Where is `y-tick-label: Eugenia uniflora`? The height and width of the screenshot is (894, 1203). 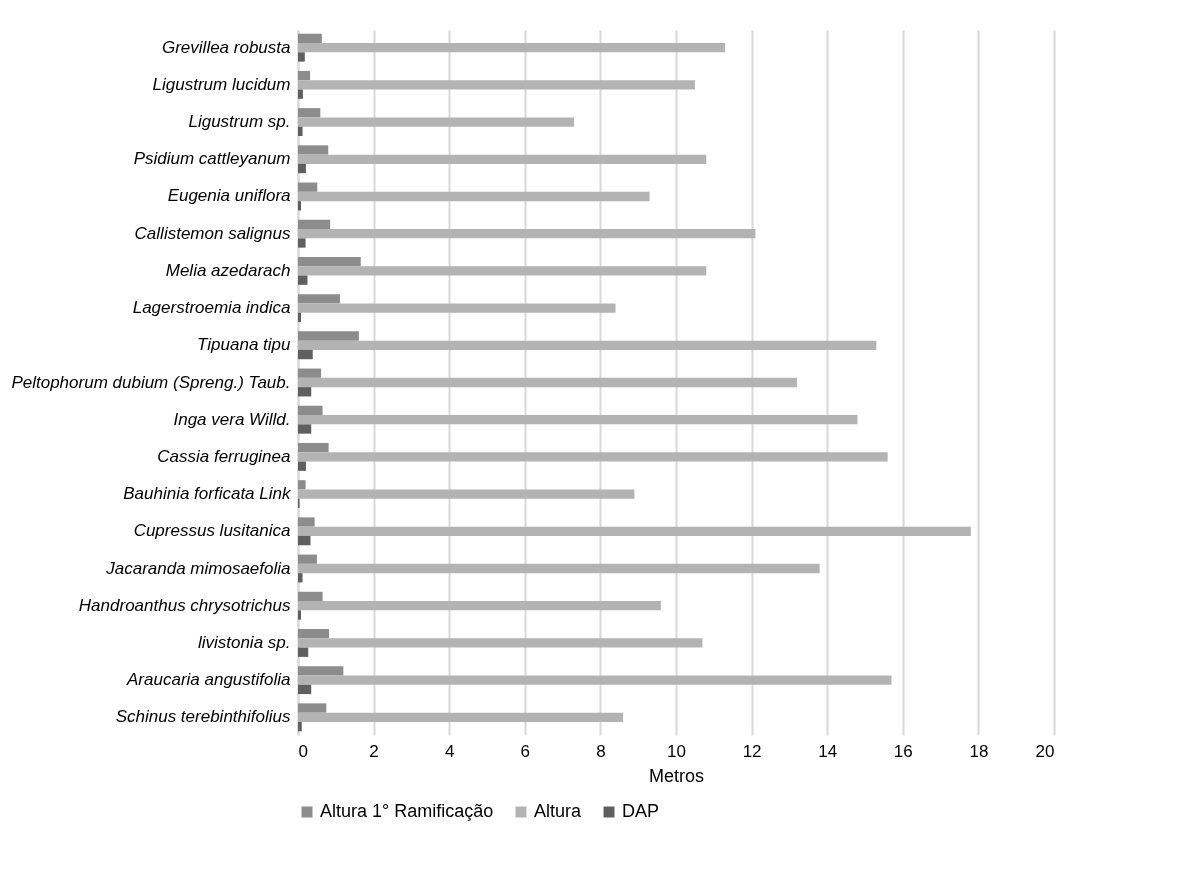 y-tick-label: Eugenia uniflora is located at coordinates (229, 196).